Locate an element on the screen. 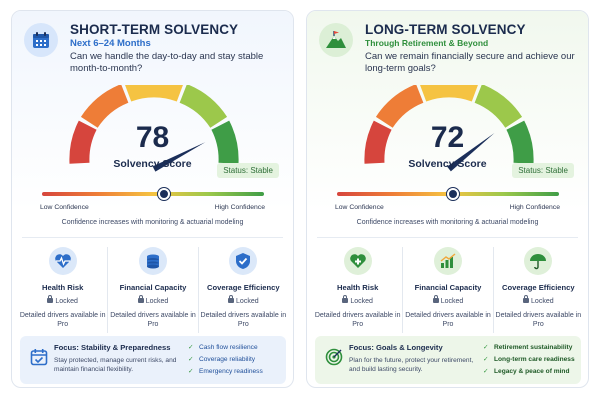 The image size is (600, 400). target-icon is located at coordinates (334, 359).